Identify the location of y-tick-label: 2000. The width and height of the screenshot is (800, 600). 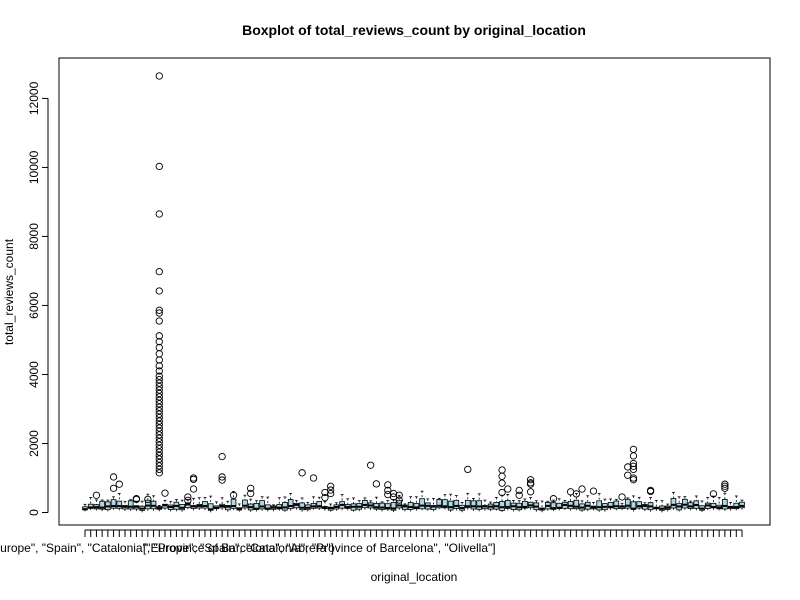
(34, 443).